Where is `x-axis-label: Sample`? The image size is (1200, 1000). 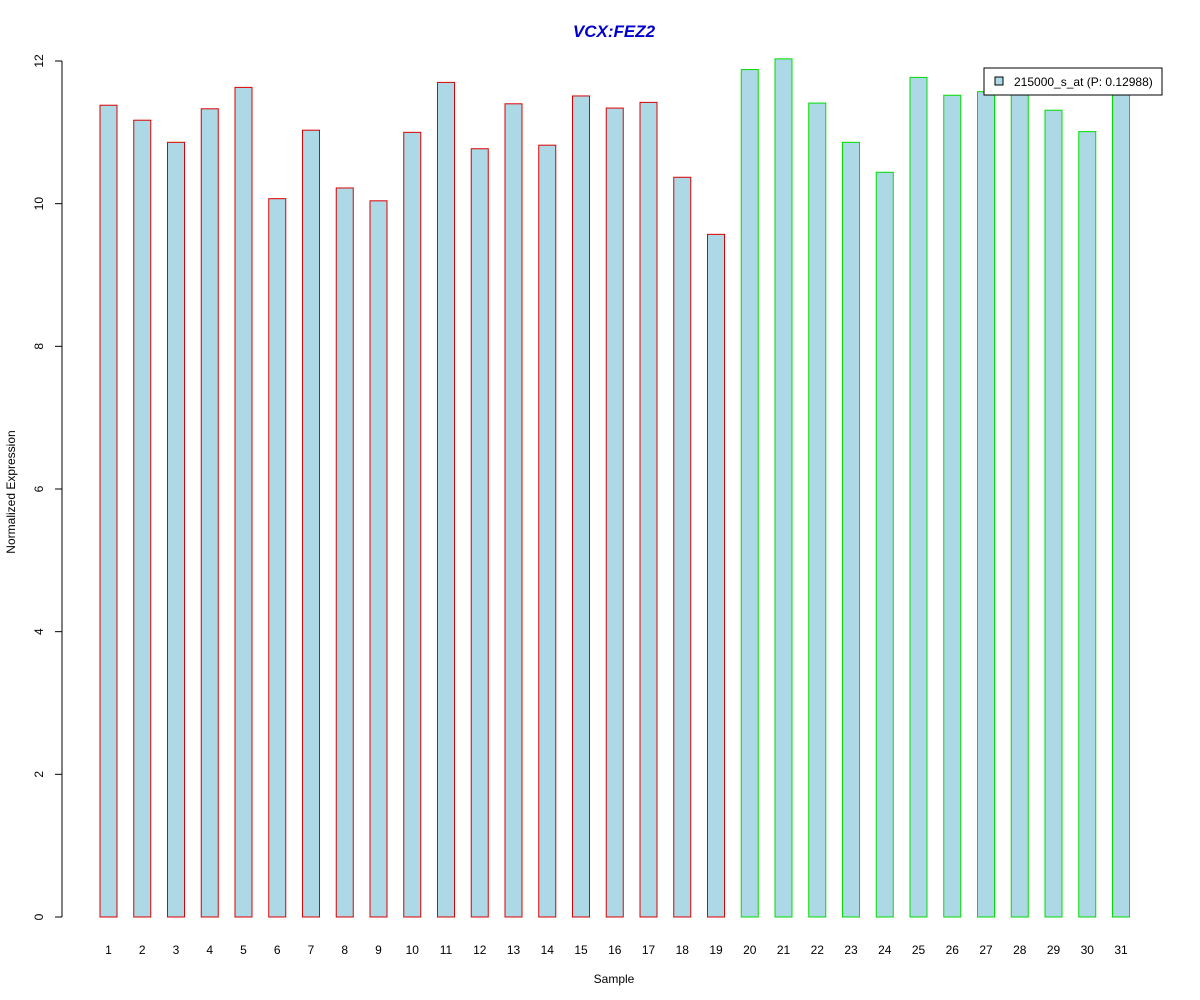
x-axis-label: Sample is located at coordinates (614, 979).